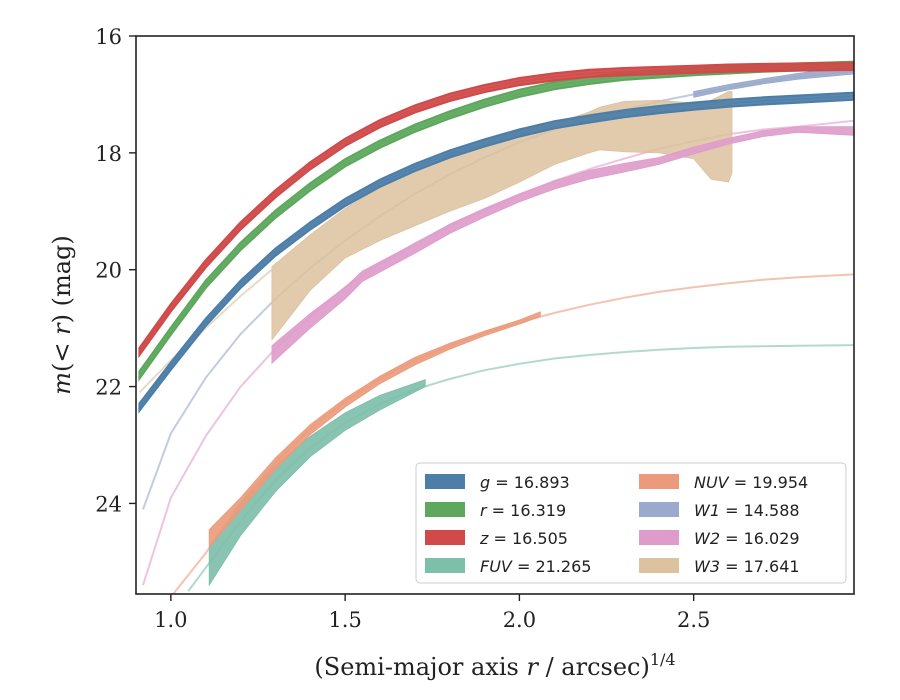 Image resolution: width=900 pixels, height=700 pixels. I want to click on y-axis-title: m(< r) (mag), so click(62, 315).